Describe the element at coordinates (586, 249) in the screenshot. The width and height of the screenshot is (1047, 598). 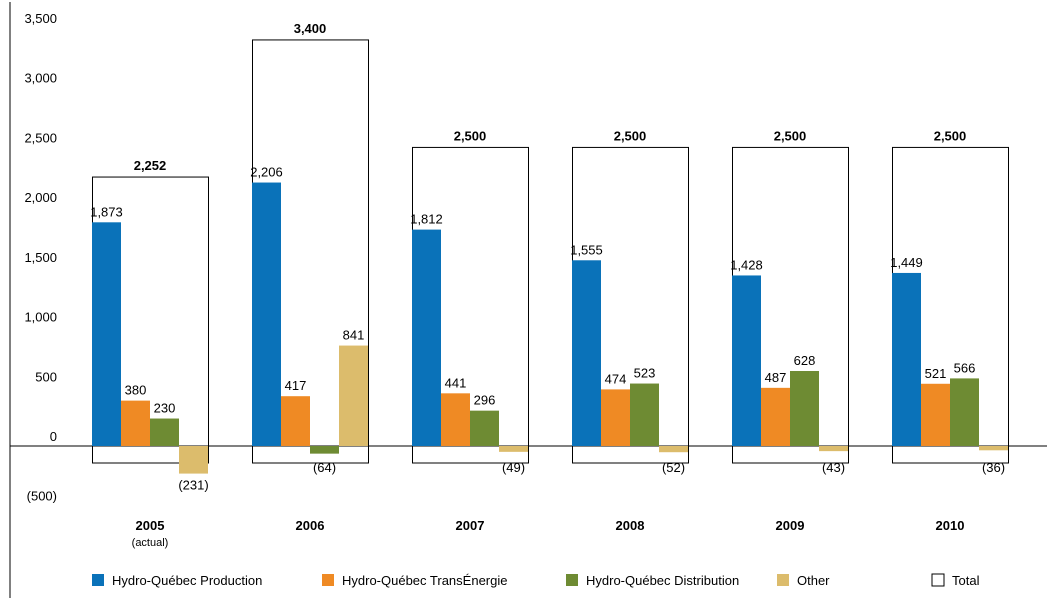
I see `data-label: 1,555` at that location.